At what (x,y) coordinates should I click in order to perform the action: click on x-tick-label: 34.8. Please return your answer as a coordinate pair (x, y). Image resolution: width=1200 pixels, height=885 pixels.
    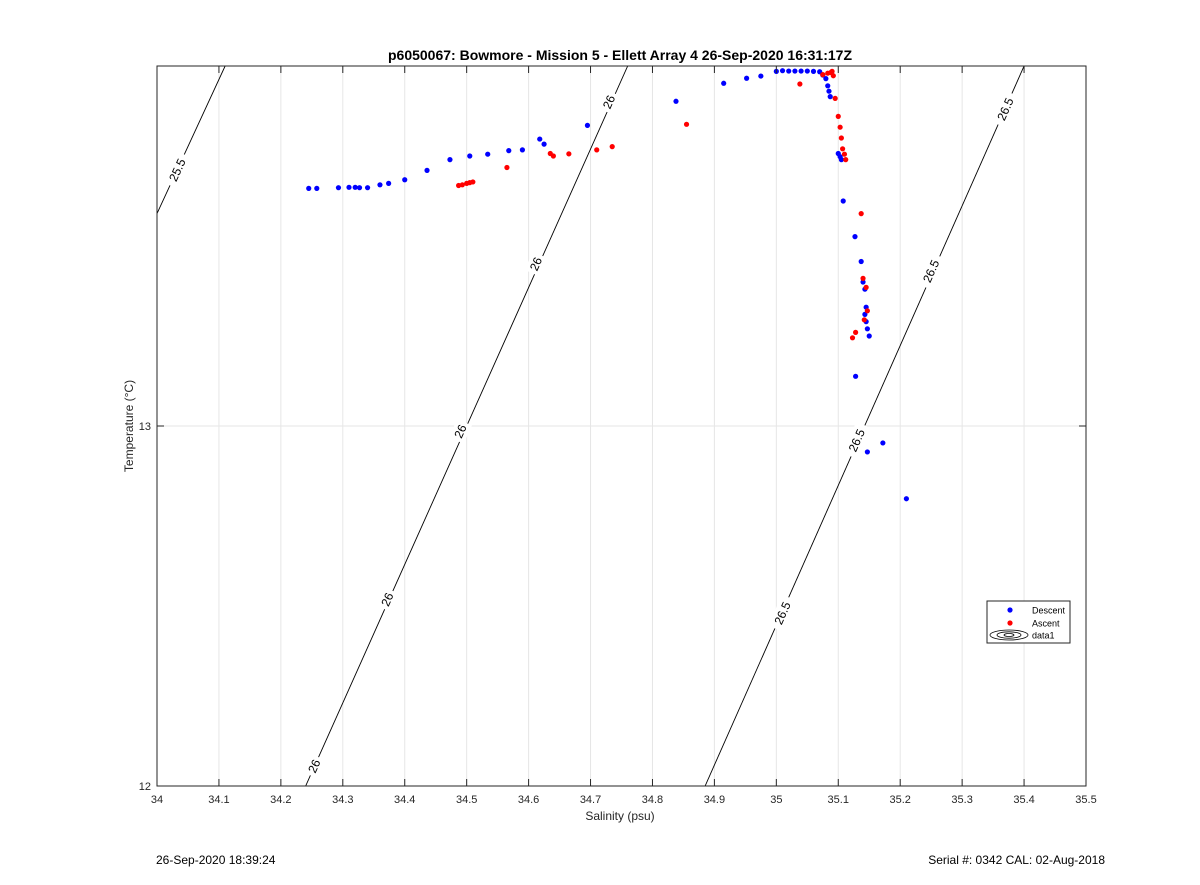
    Looking at the image, I should click on (652, 800).